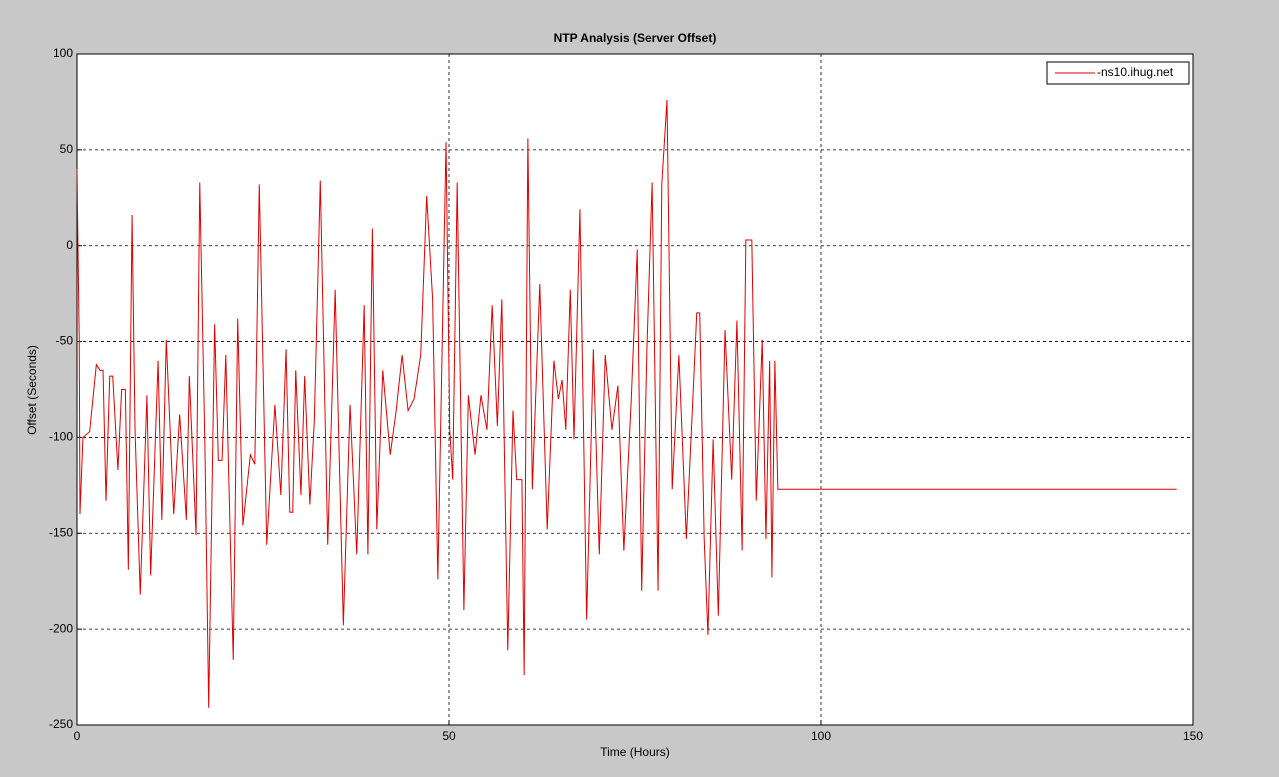  What do you see at coordinates (65, 341) in the screenshot?
I see `y-tick-label: -50` at bounding box center [65, 341].